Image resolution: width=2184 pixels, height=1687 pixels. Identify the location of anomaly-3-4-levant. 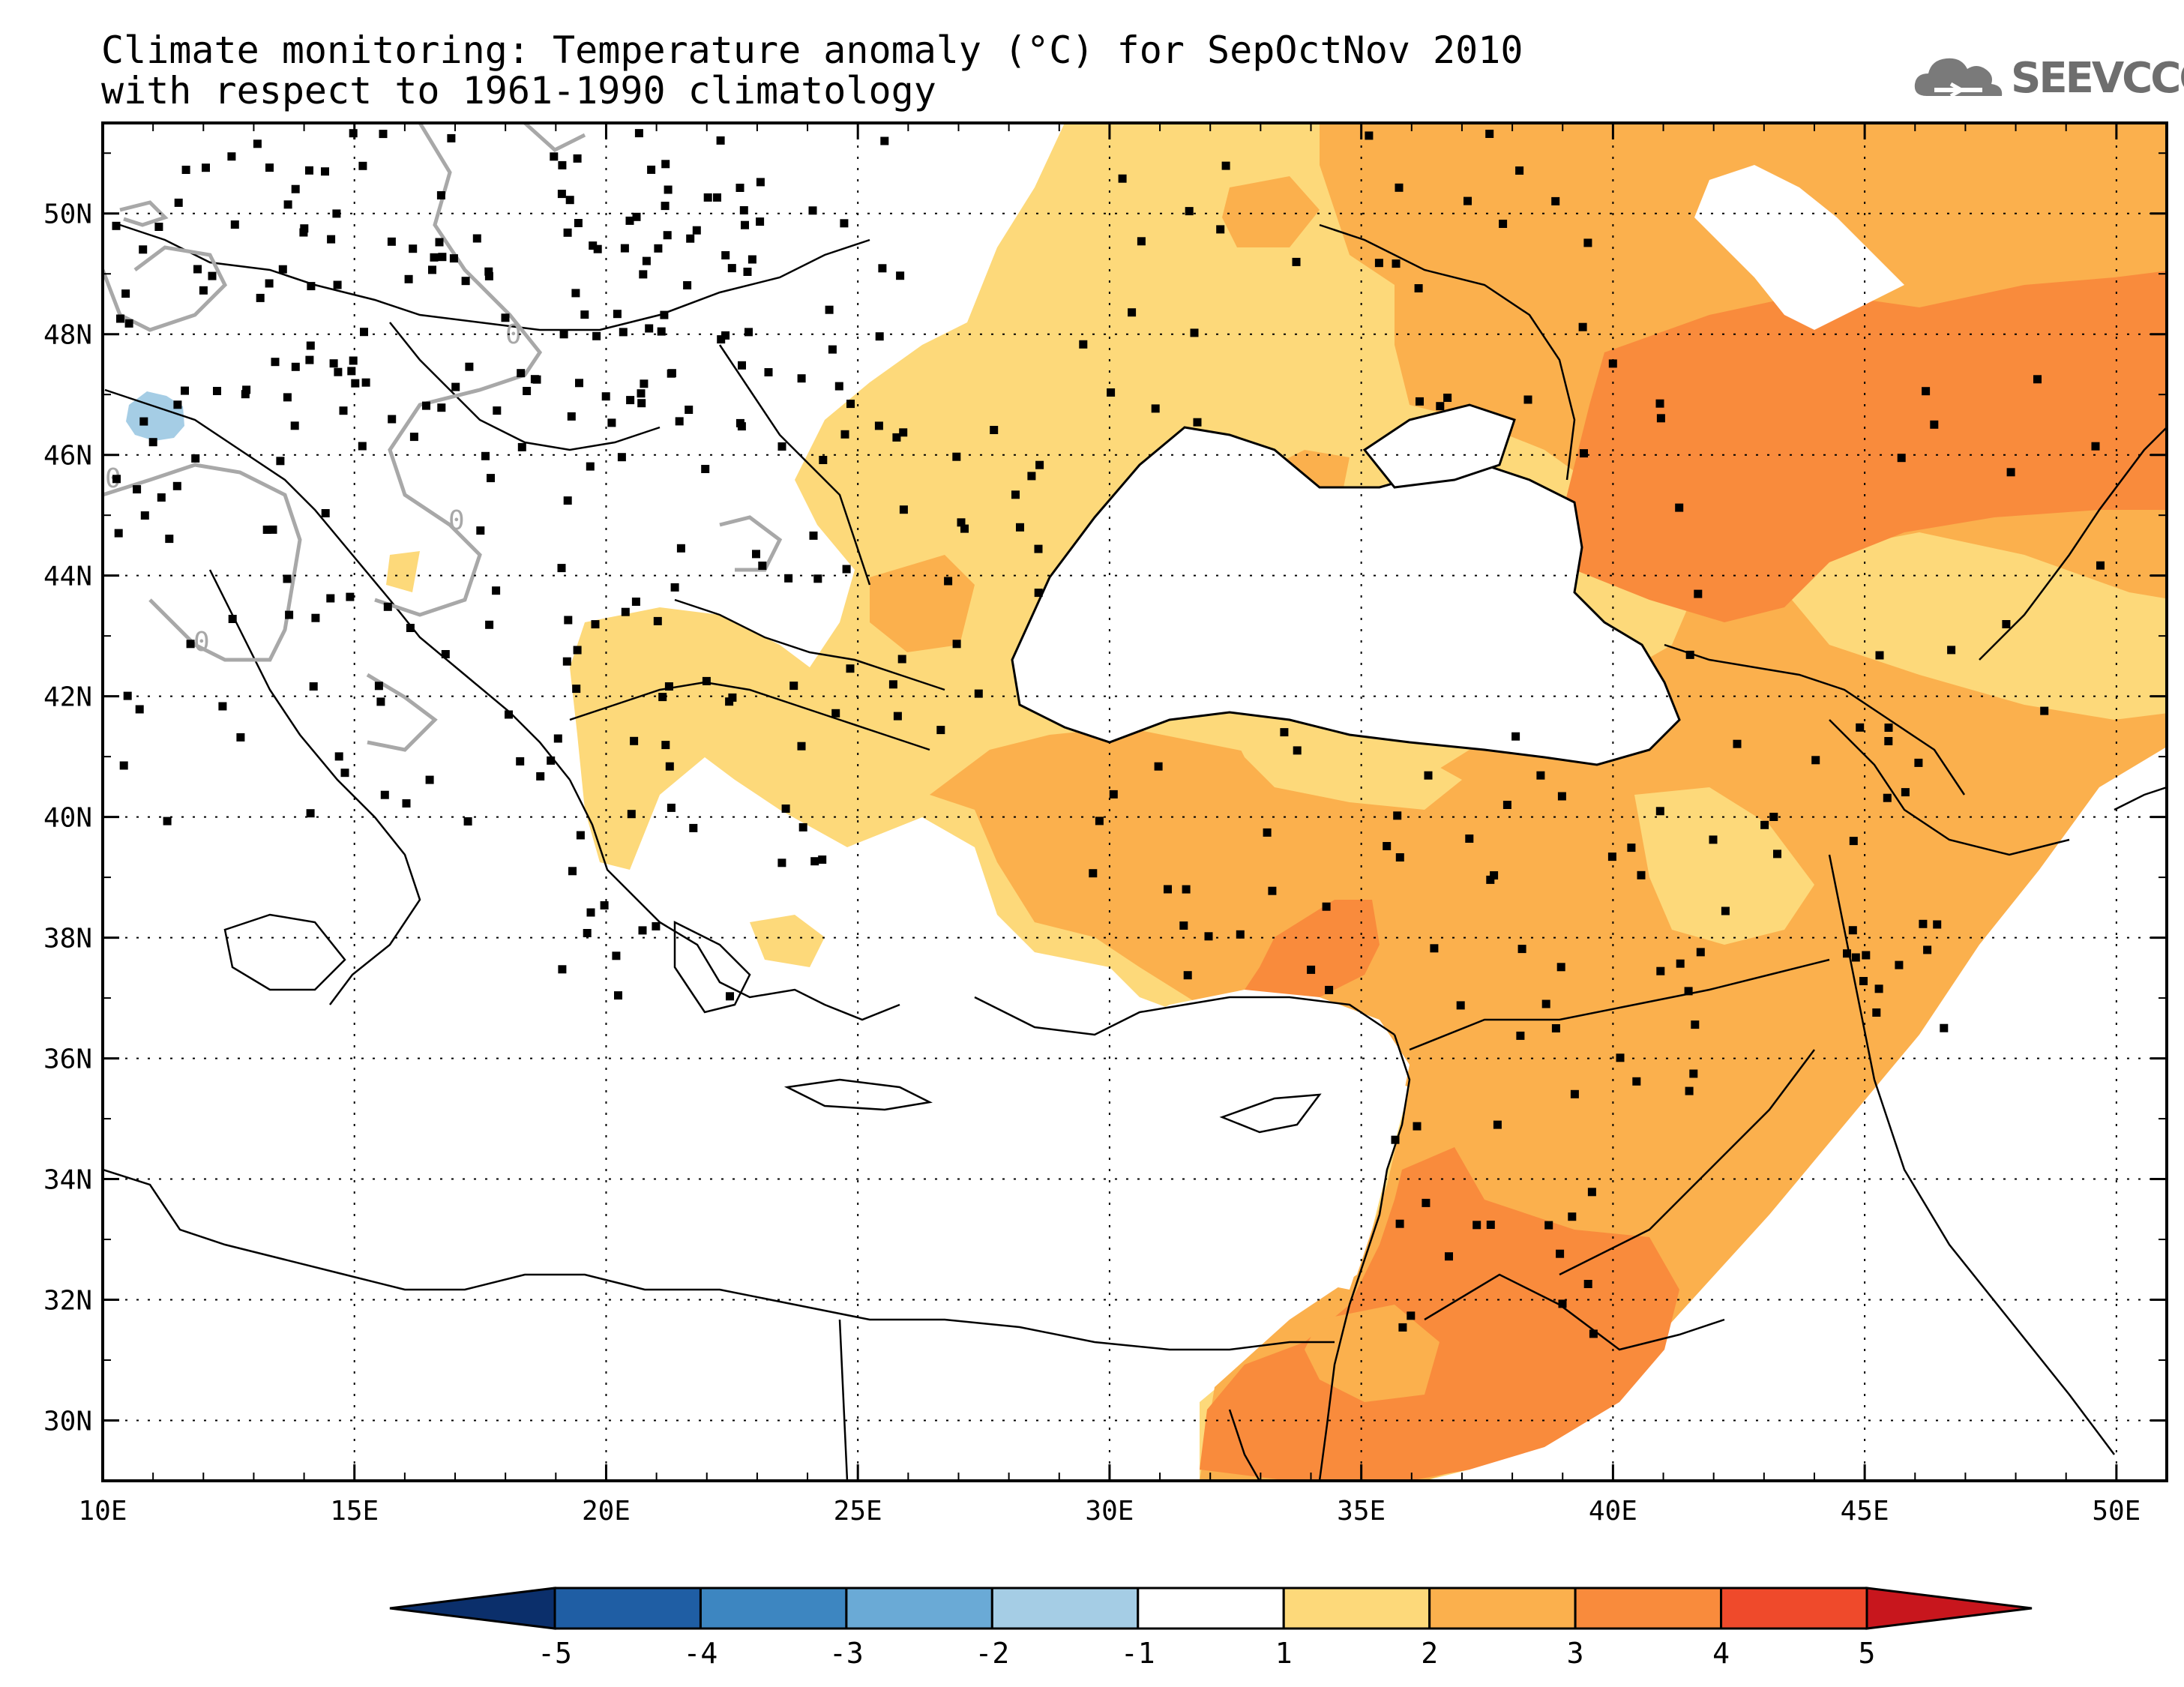
(1439, 1314).